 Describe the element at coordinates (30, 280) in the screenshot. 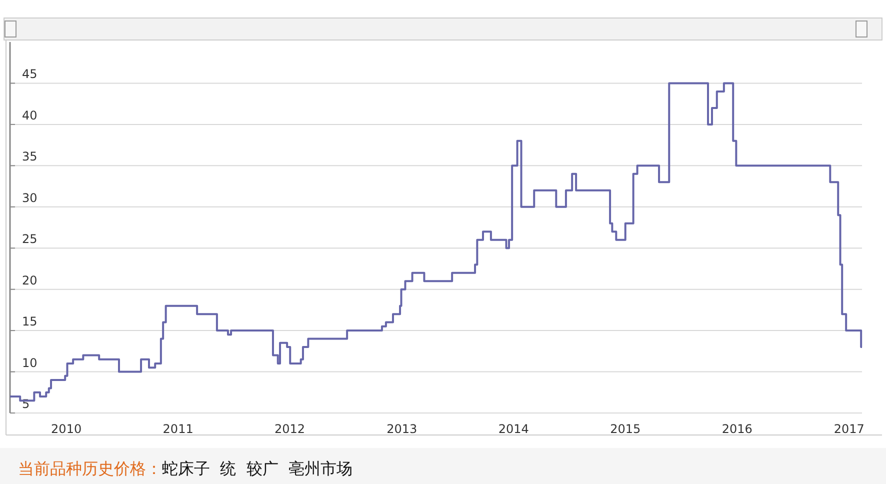

I see `y-tick-label: 20` at that location.